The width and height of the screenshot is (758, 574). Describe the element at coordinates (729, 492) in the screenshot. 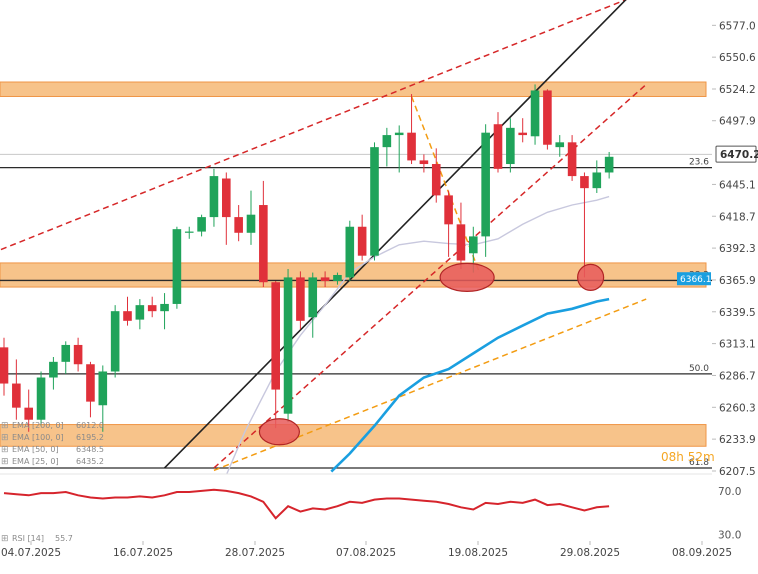

I see `rsi-tick-0: 70.0` at that location.